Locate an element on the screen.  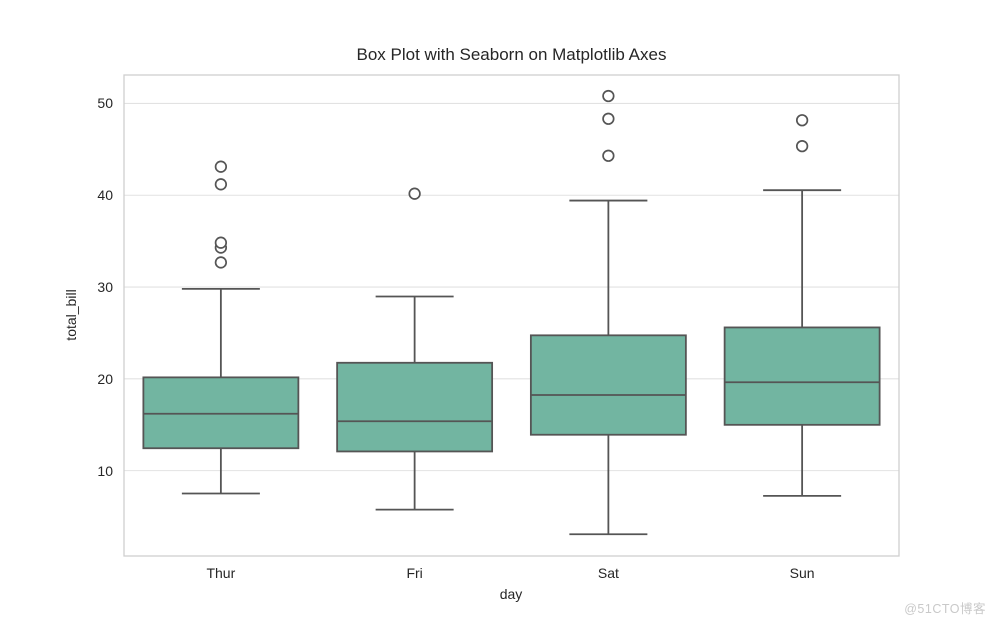
x-axis-label: day is located at coordinates (511, 594).